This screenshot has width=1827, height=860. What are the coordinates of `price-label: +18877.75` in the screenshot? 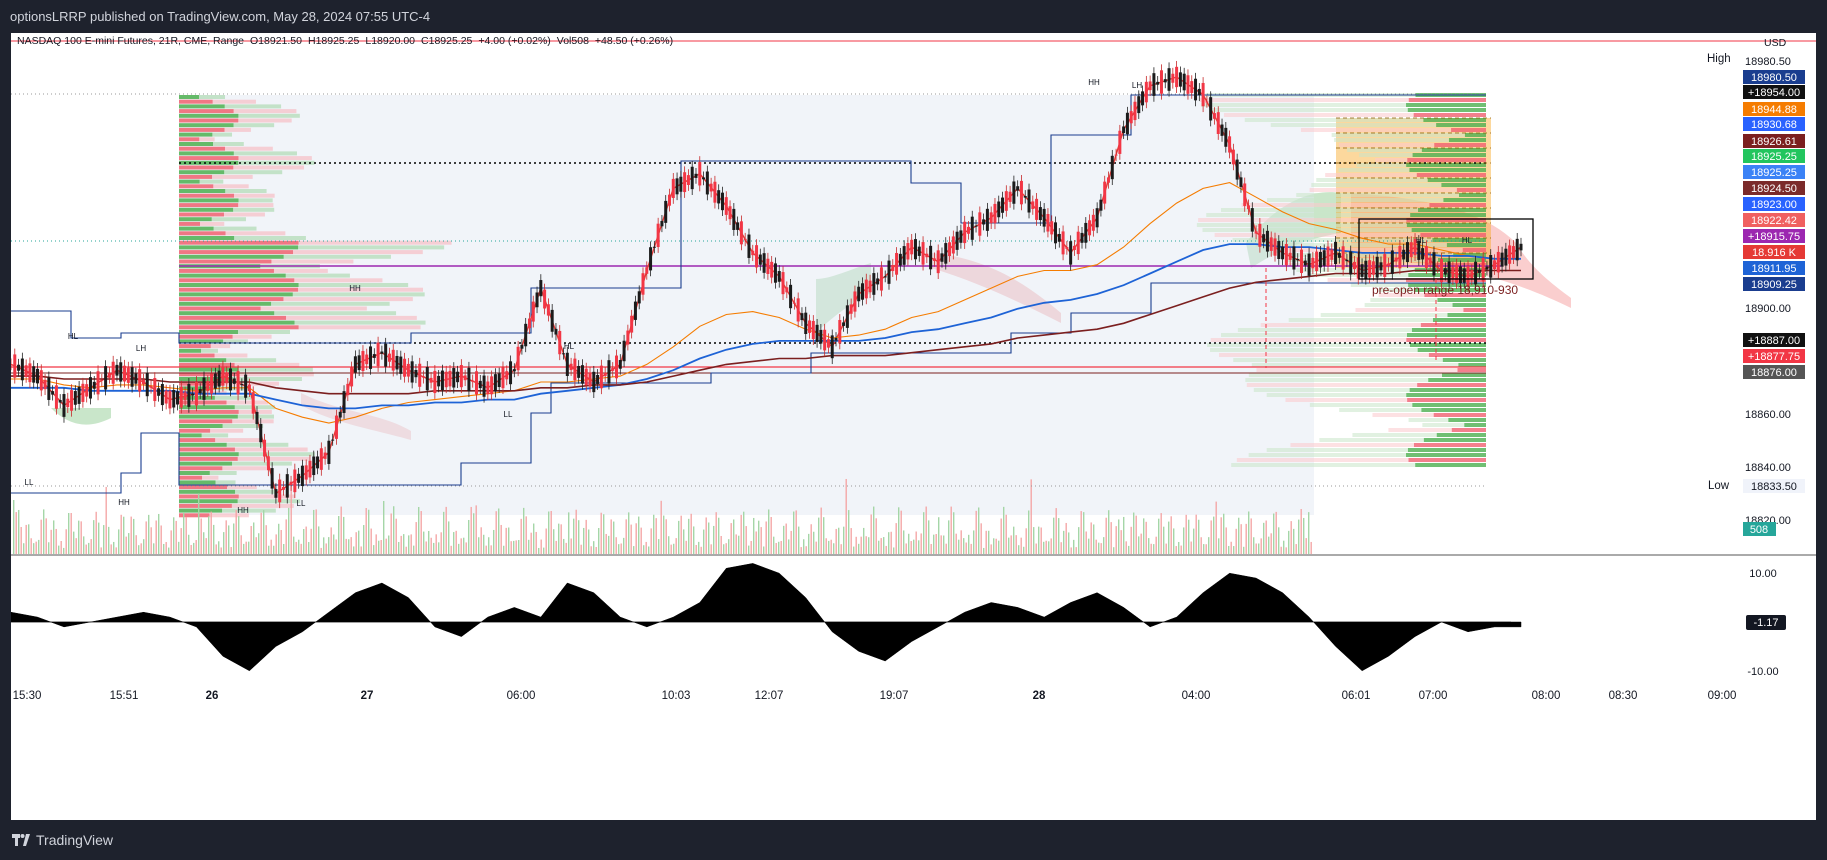 It's located at (1774, 356).